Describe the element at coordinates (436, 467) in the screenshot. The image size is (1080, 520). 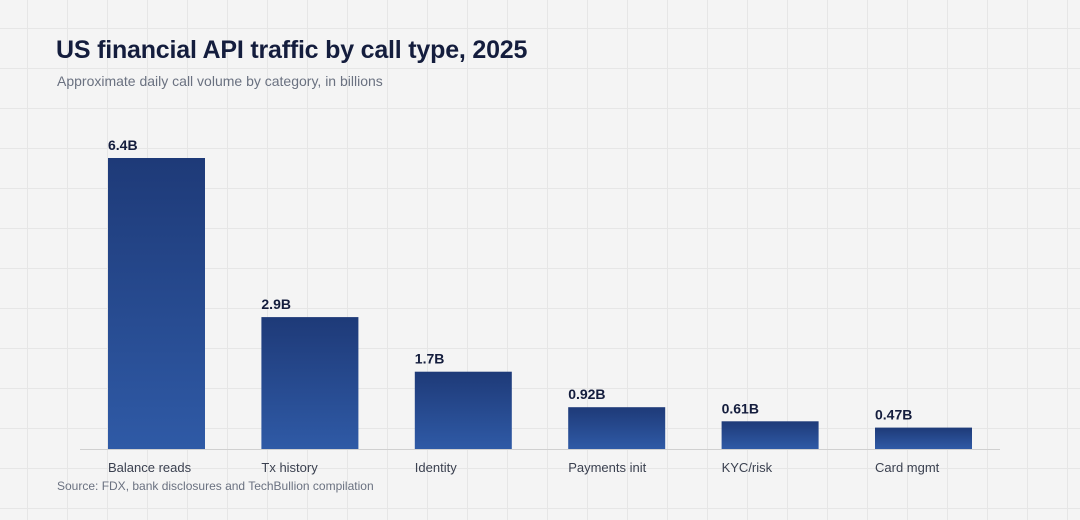
I see `category-label: Identity` at that location.